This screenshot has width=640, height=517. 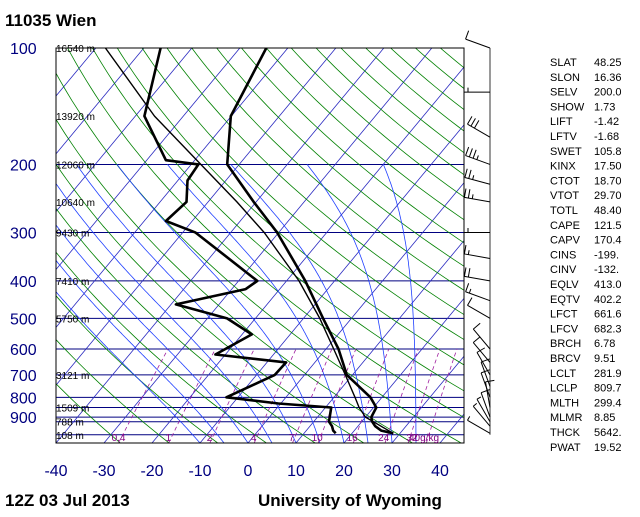 What do you see at coordinates (254, 438) in the screenshot?
I see `mixing-ratio-label: 4` at bounding box center [254, 438].